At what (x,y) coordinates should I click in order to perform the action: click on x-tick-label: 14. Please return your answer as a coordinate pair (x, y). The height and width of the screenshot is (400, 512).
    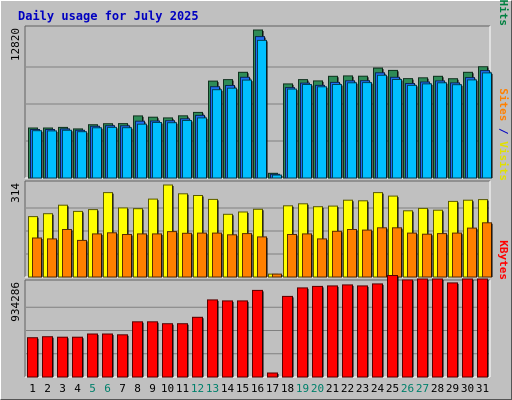
    Looking at the image, I should click on (228, 388).